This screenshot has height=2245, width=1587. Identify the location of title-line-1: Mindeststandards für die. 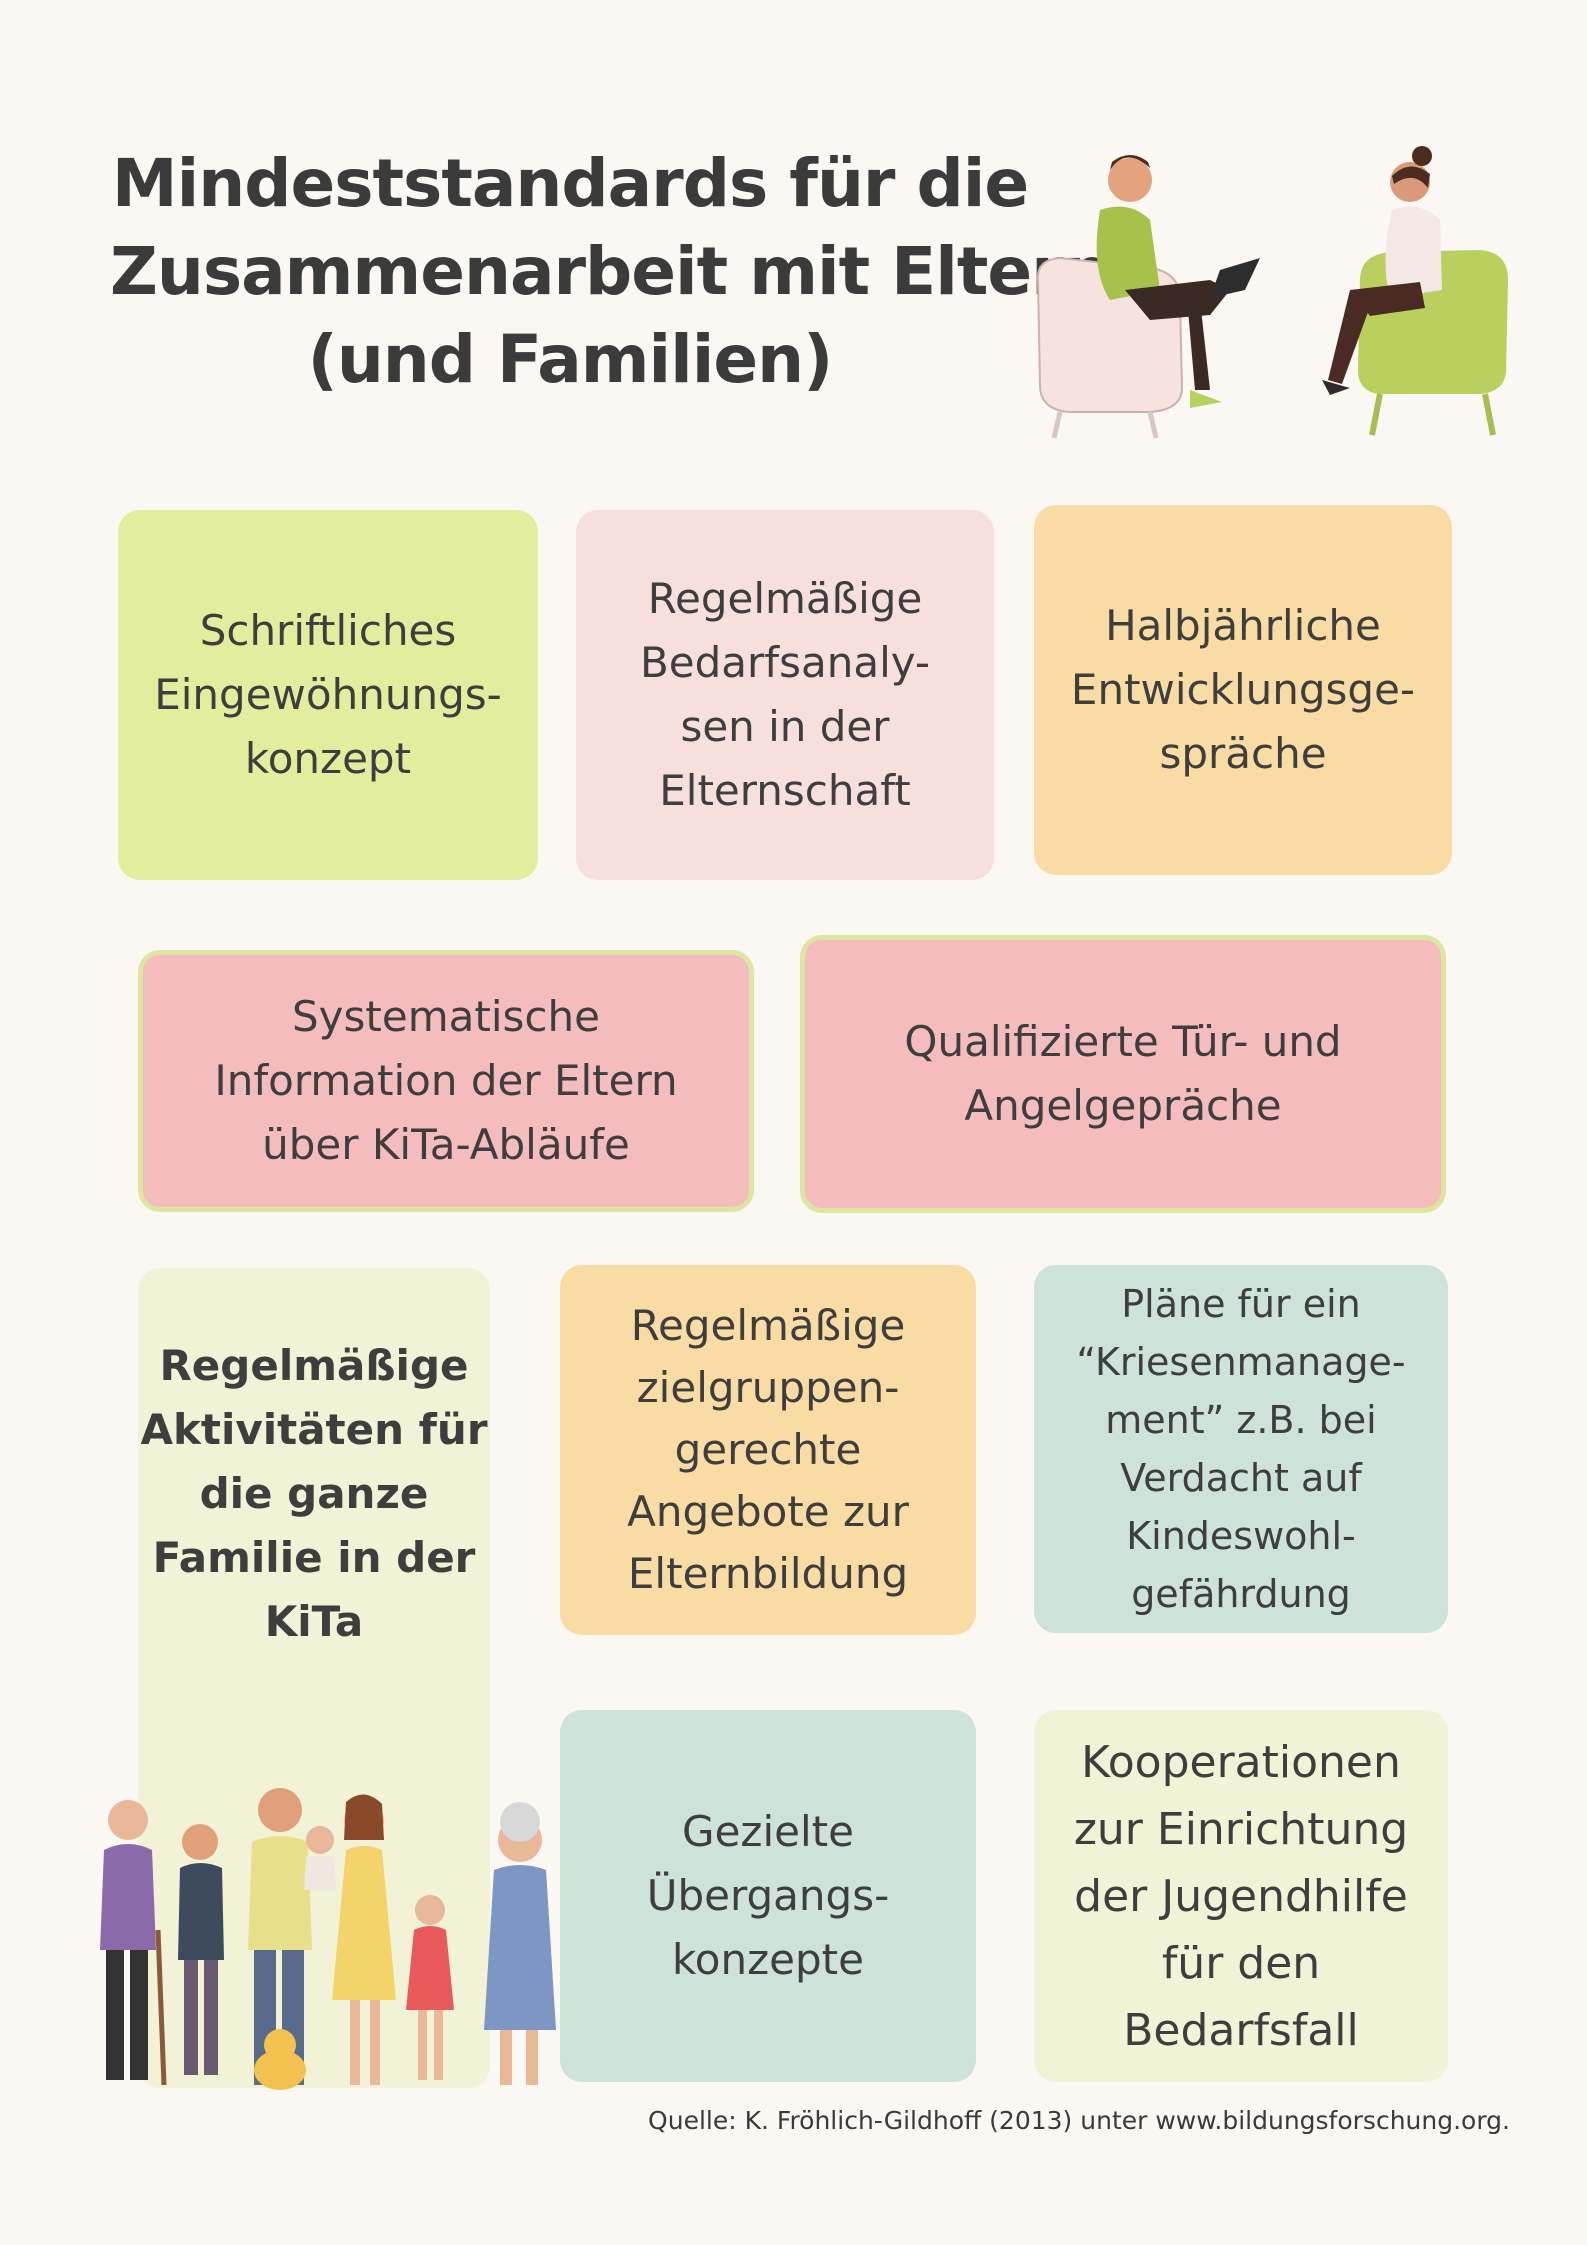
(570, 183).